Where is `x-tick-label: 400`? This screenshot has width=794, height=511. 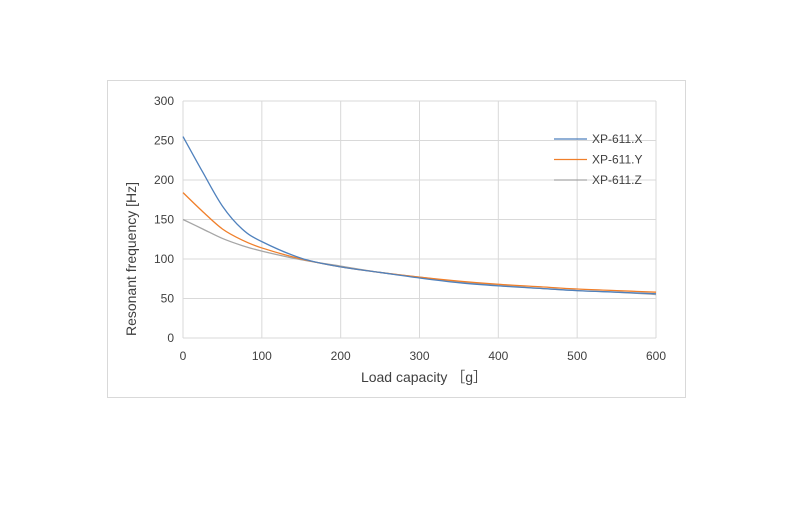
x-tick-label: 400 is located at coordinates (498, 356).